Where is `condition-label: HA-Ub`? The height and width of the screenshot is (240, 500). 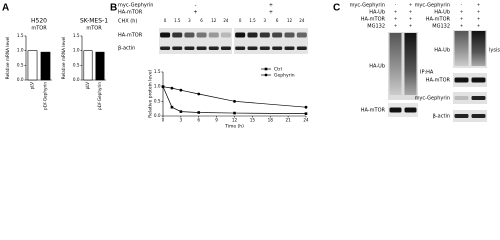
condition-label: HA-Ub is located at coordinates (442, 13).